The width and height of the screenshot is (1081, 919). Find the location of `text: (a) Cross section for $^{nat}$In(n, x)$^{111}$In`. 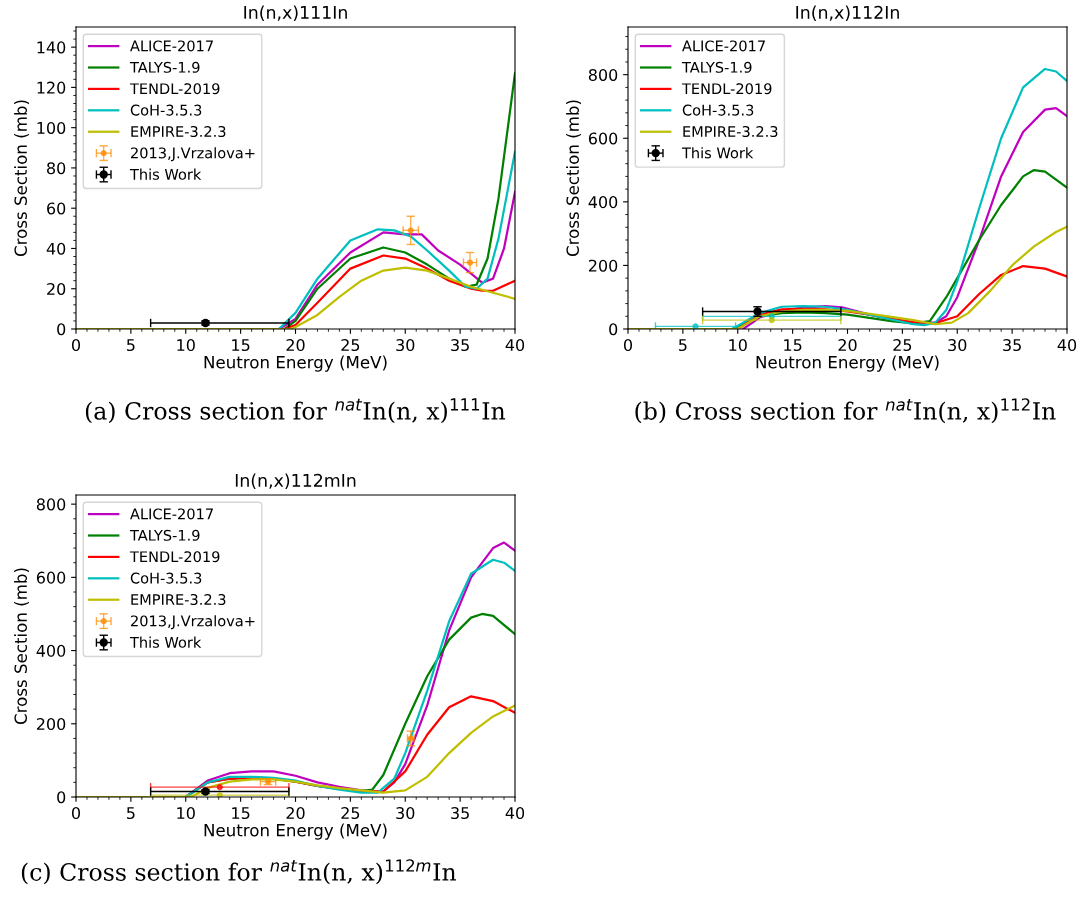

text: (a) Cross section for $^{nat}$In(n, x)$^{111}$In is located at coordinates (295, 411).